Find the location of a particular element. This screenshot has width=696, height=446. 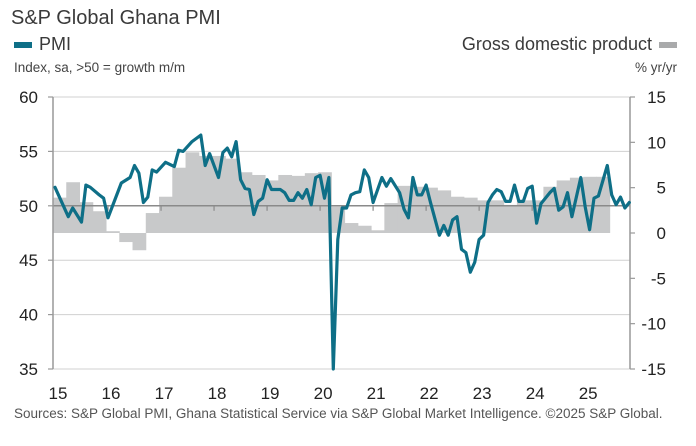

pmi-swatch-icon is located at coordinates (23, 44).